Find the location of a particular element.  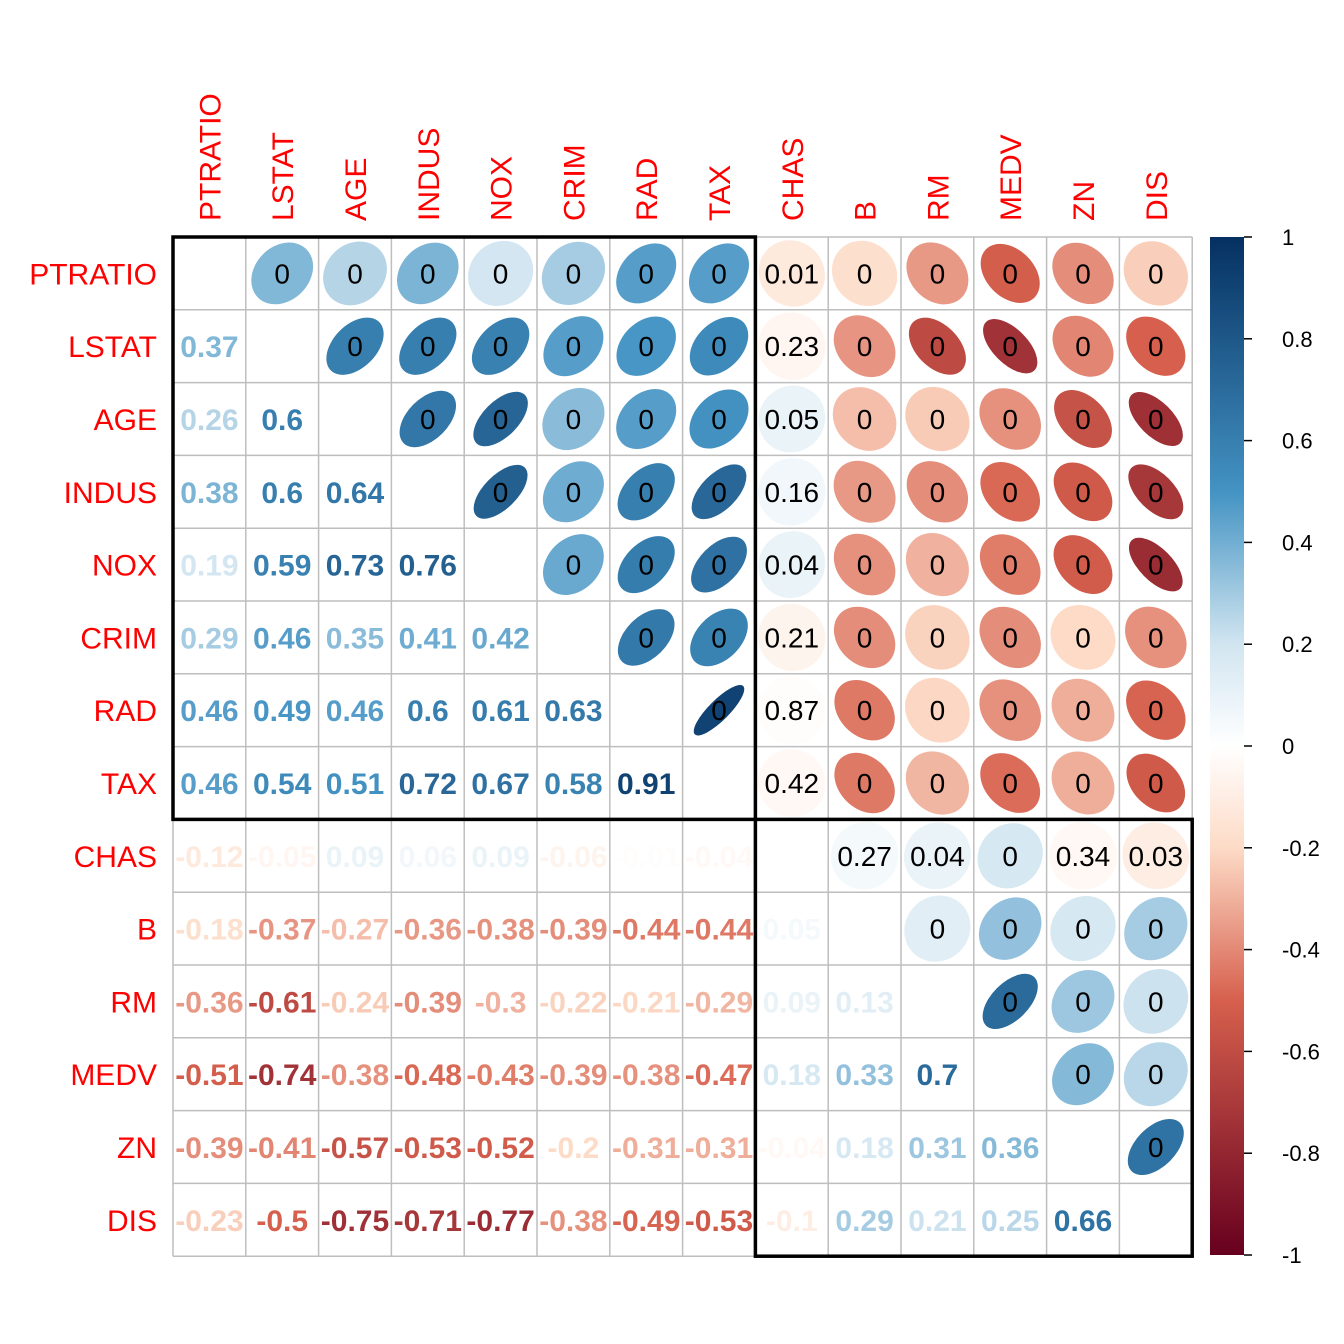

pvalue-label-LSTAT-CHAS: 0.23 is located at coordinates (792, 346).